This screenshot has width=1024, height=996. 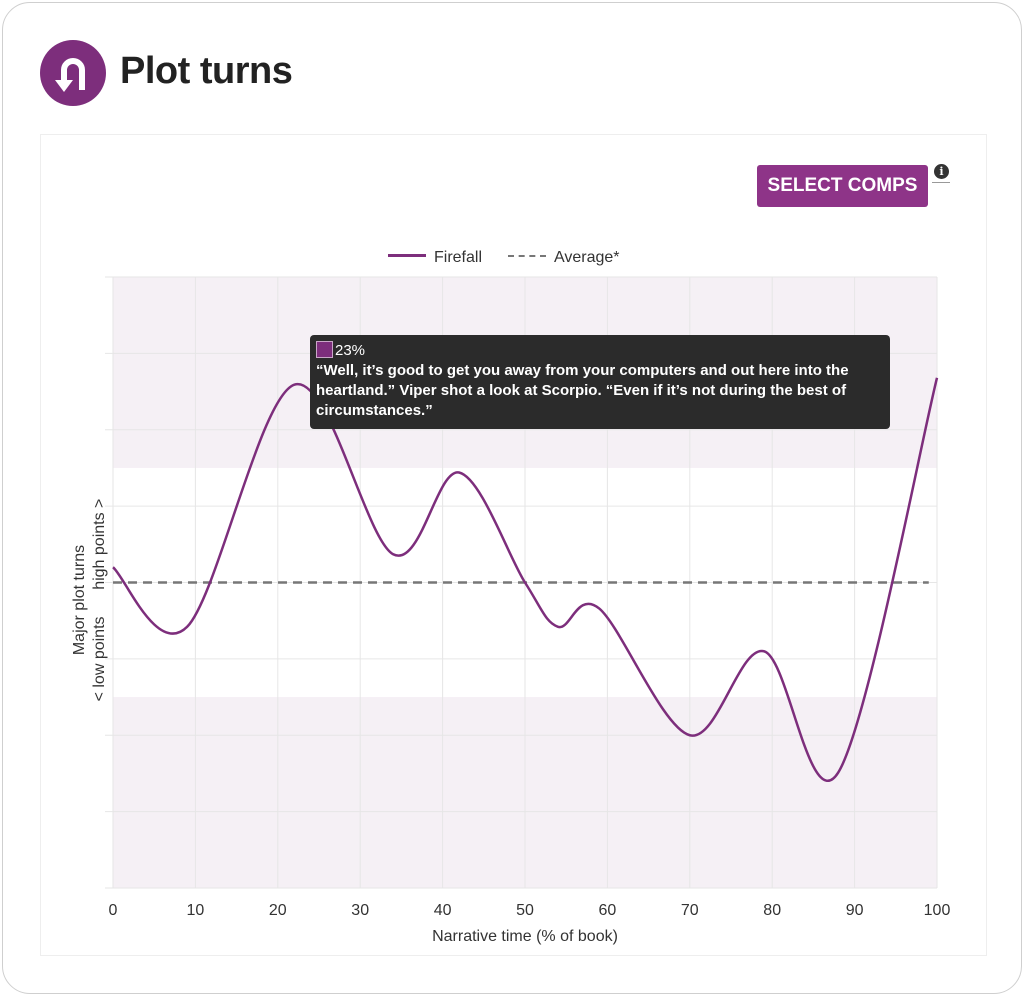 I want to click on x-tick-label: 10, so click(x=196, y=910).